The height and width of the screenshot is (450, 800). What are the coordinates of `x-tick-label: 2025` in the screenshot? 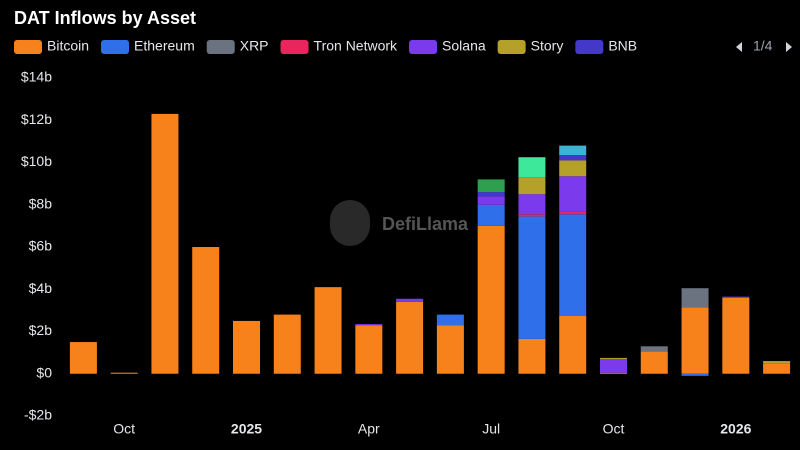 It's located at (246, 429).